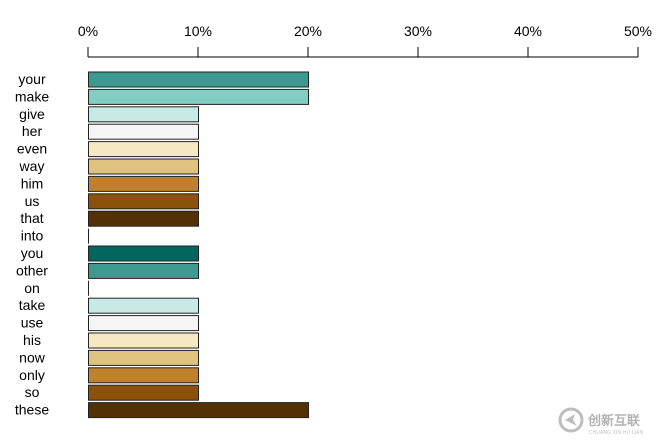 This screenshot has height=442, width=656. Describe the element at coordinates (32, 253) in the screenshot. I see `category-label: you` at that location.